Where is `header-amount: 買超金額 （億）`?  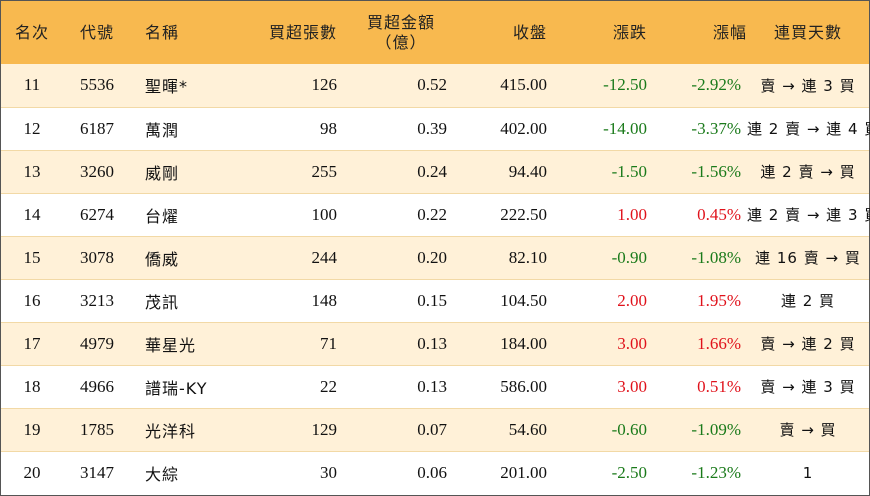
header-amount: 買超金額 （億） is located at coordinates (392, 32).